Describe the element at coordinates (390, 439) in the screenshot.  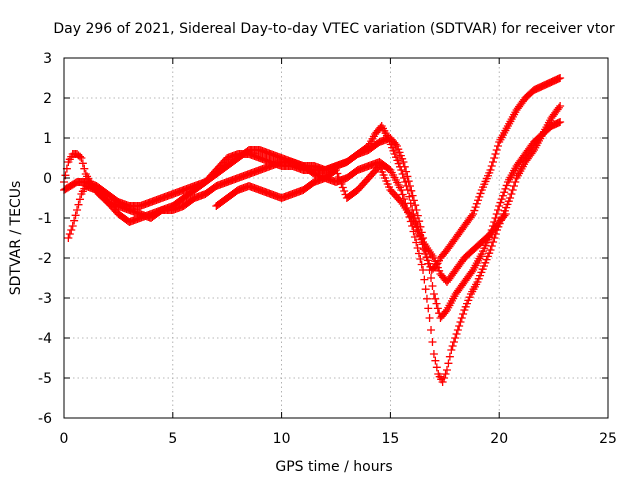
I see `x-tick-label: 15` at that location.